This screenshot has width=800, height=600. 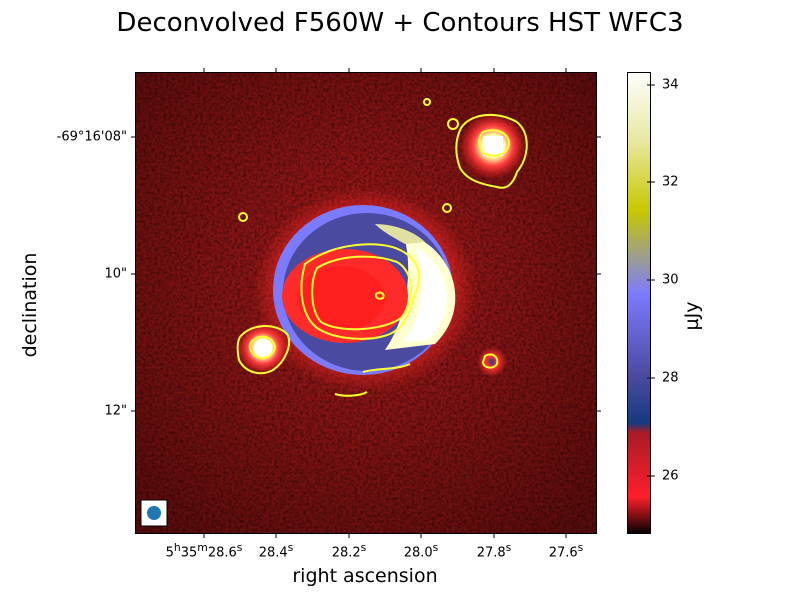 What do you see at coordinates (30, 305) in the screenshot?
I see `y-axis-label: declination` at bounding box center [30, 305].